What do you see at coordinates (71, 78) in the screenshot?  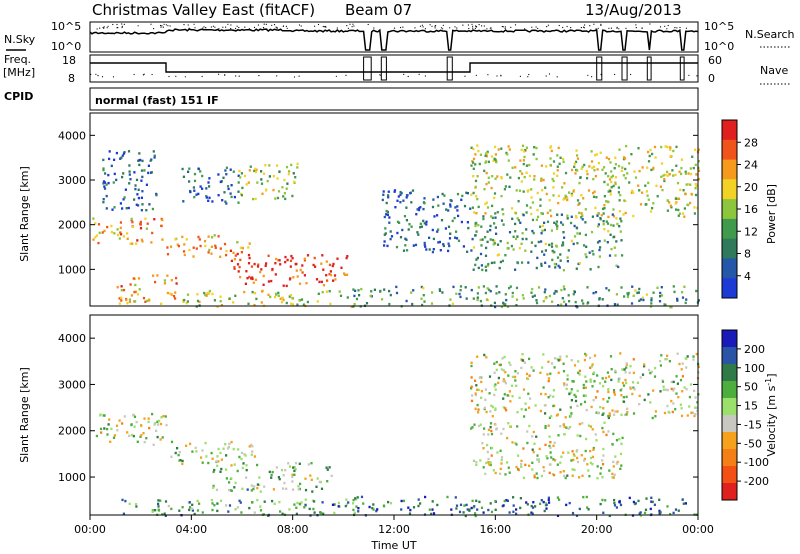 I see `freq-tick-low: 8` at bounding box center [71, 78].